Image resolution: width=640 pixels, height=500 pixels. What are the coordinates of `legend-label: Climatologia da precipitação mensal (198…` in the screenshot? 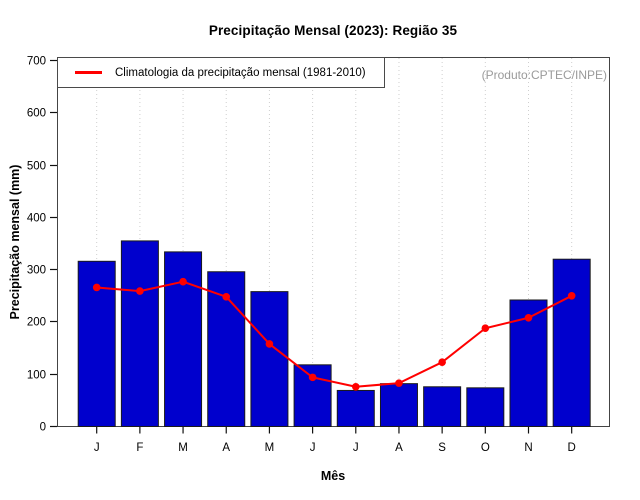 It's located at (240, 72).